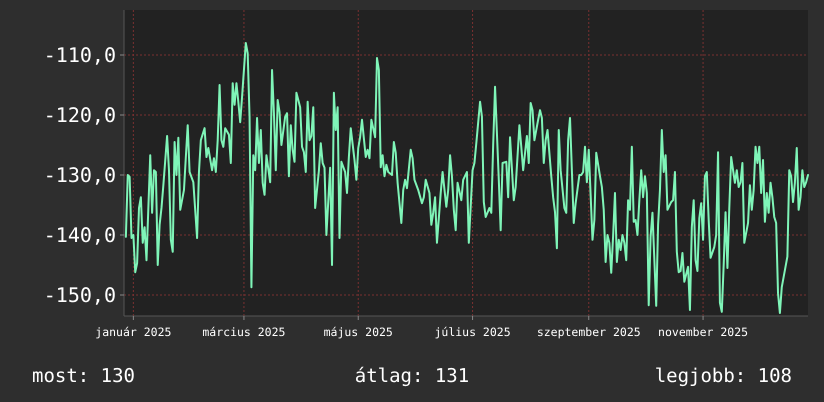 This screenshot has height=402, width=824. Describe the element at coordinates (83, 376) in the screenshot. I see `text: most: 130` at that location.